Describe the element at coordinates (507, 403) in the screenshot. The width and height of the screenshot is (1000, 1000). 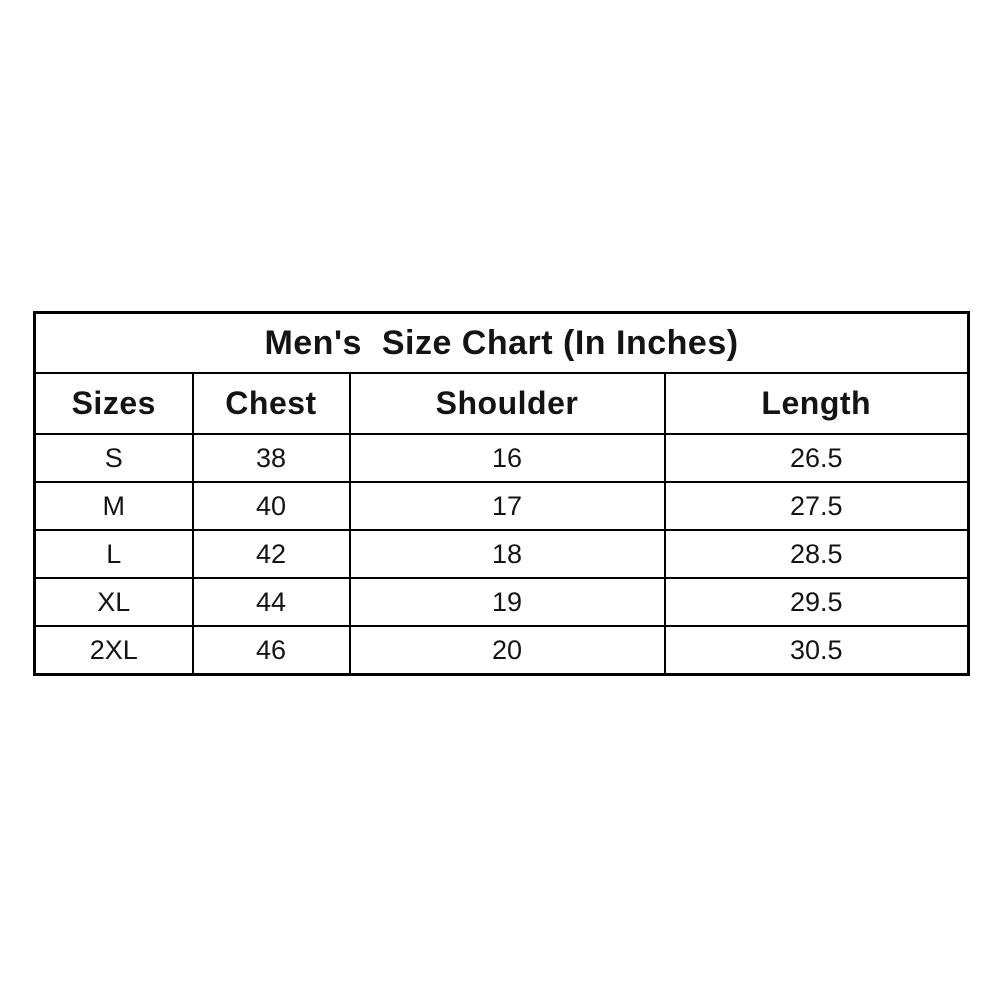
I see `column-header-shoulder: Shoulder` at that location.